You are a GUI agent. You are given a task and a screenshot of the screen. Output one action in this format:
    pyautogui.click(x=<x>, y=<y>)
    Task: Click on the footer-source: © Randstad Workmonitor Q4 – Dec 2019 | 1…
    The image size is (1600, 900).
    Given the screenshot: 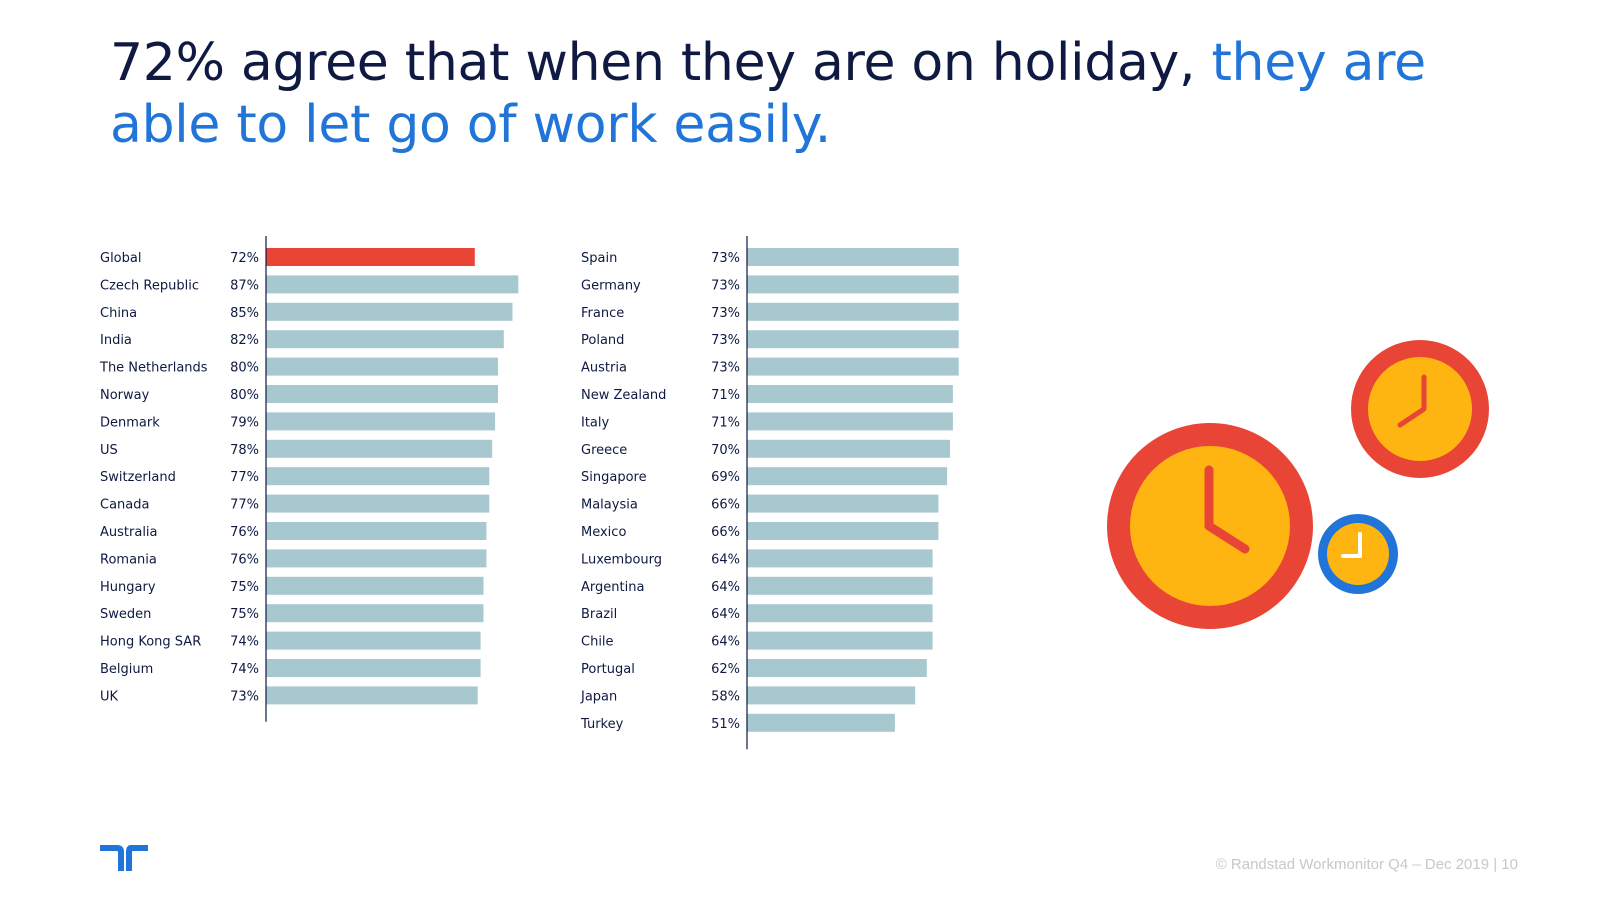 What is the action you would take?
    pyautogui.click(x=1366, y=864)
    